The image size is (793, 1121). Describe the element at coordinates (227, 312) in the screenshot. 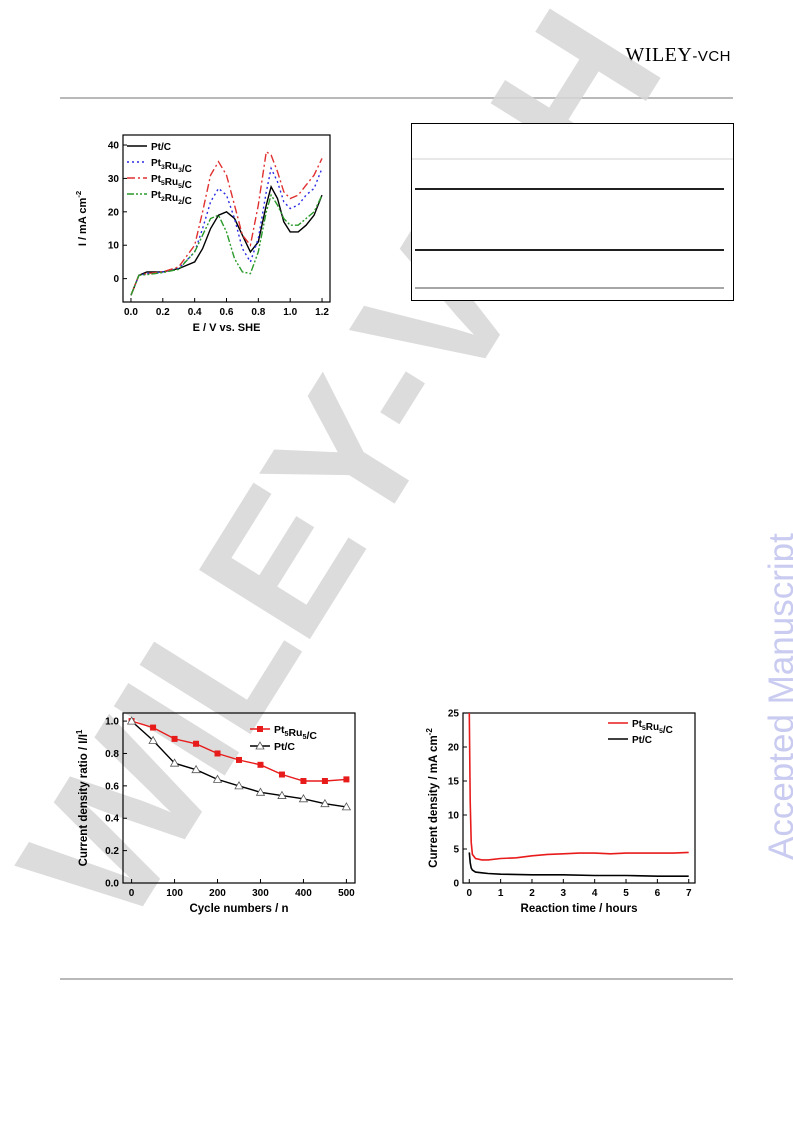

I see `x-tick-label: 0.6` at that location.